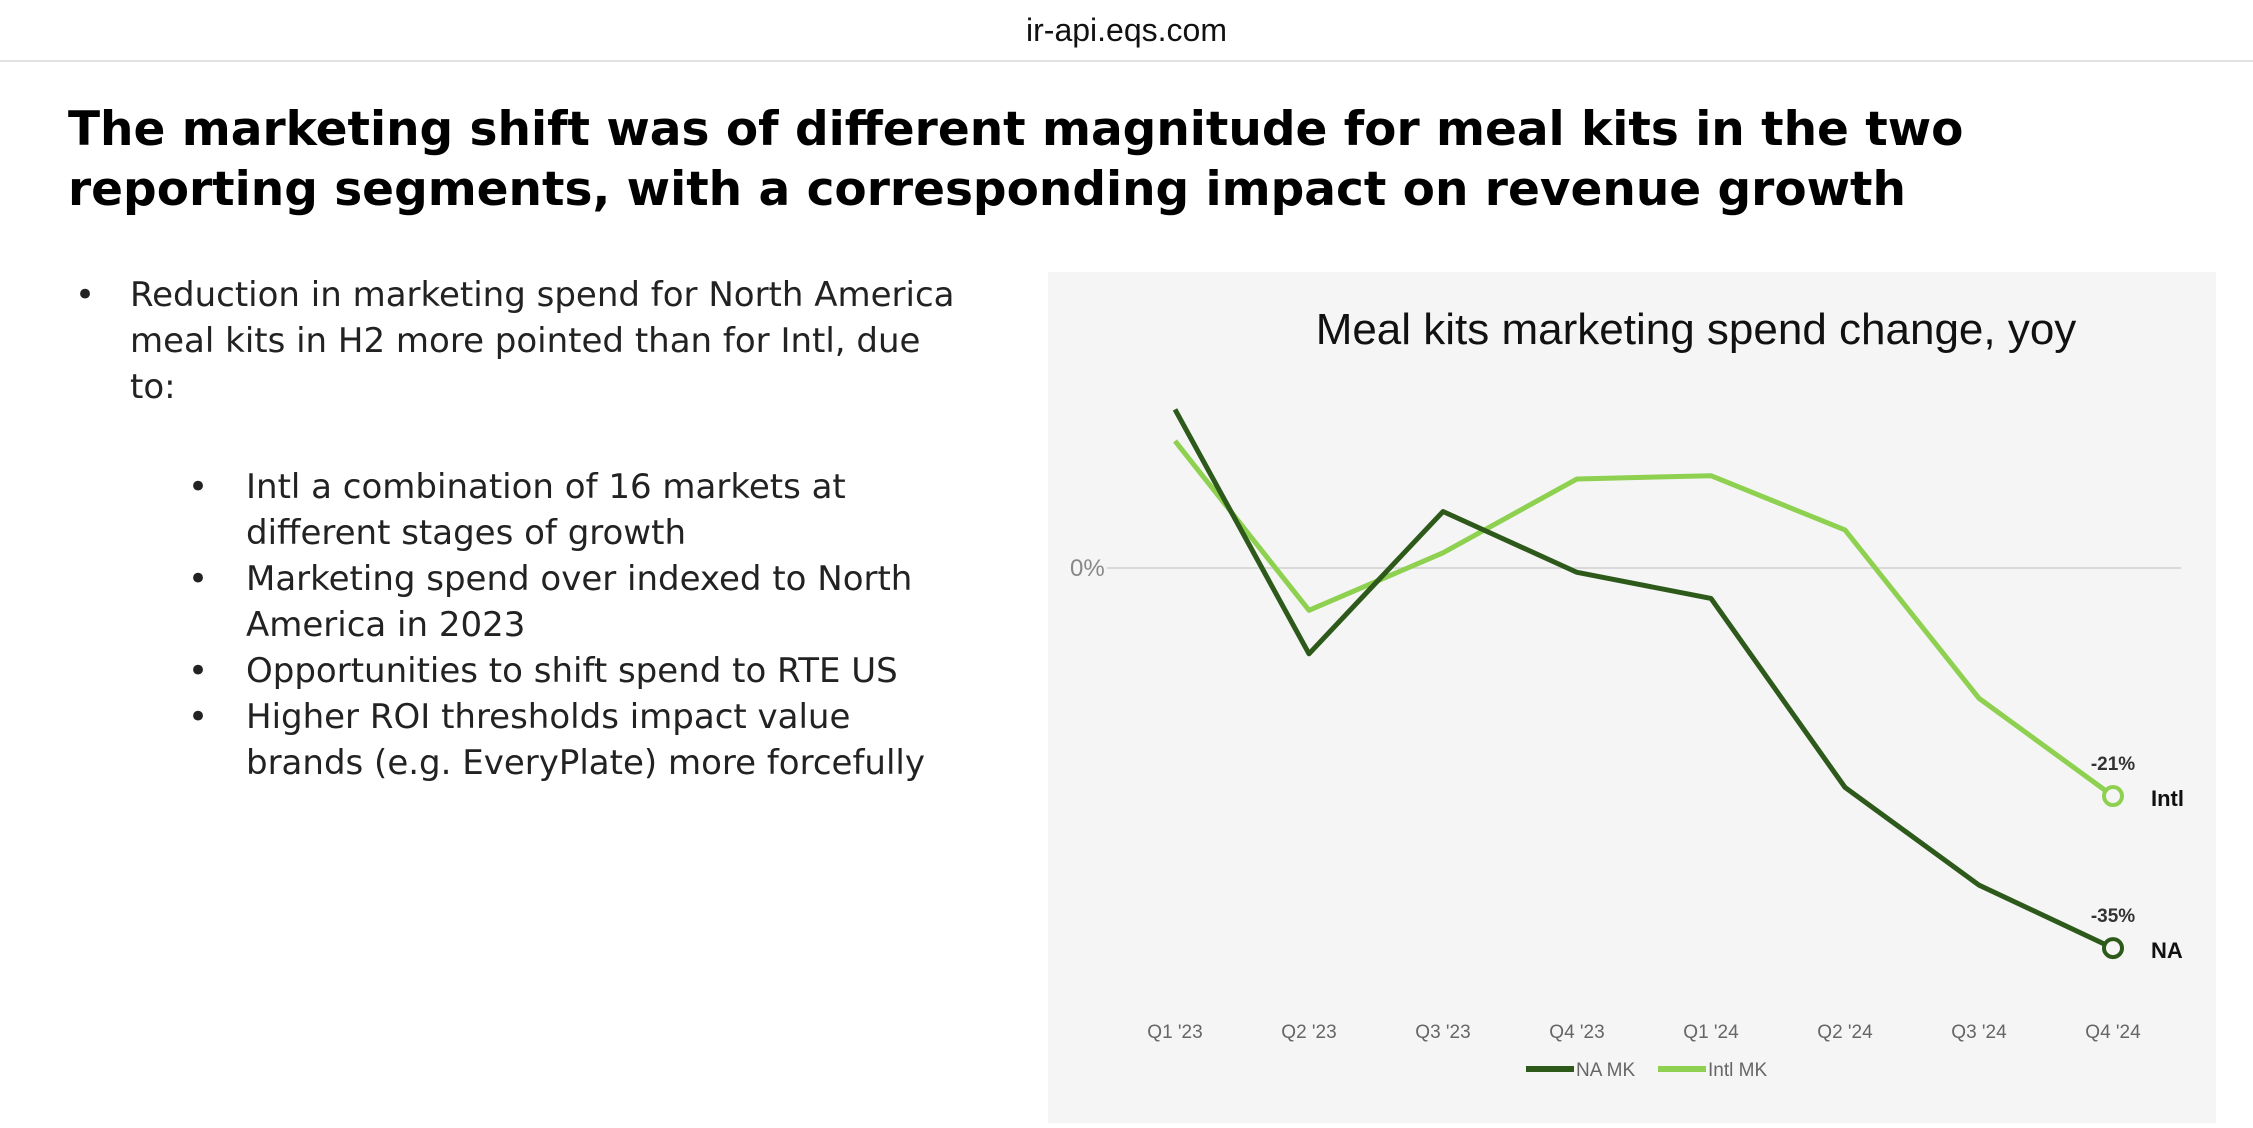 The width and height of the screenshot is (2253, 1128). What do you see at coordinates (1087, 568) in the screenshot?
I see `y-tick-label: 0%` at bounding box center [1087, 568].